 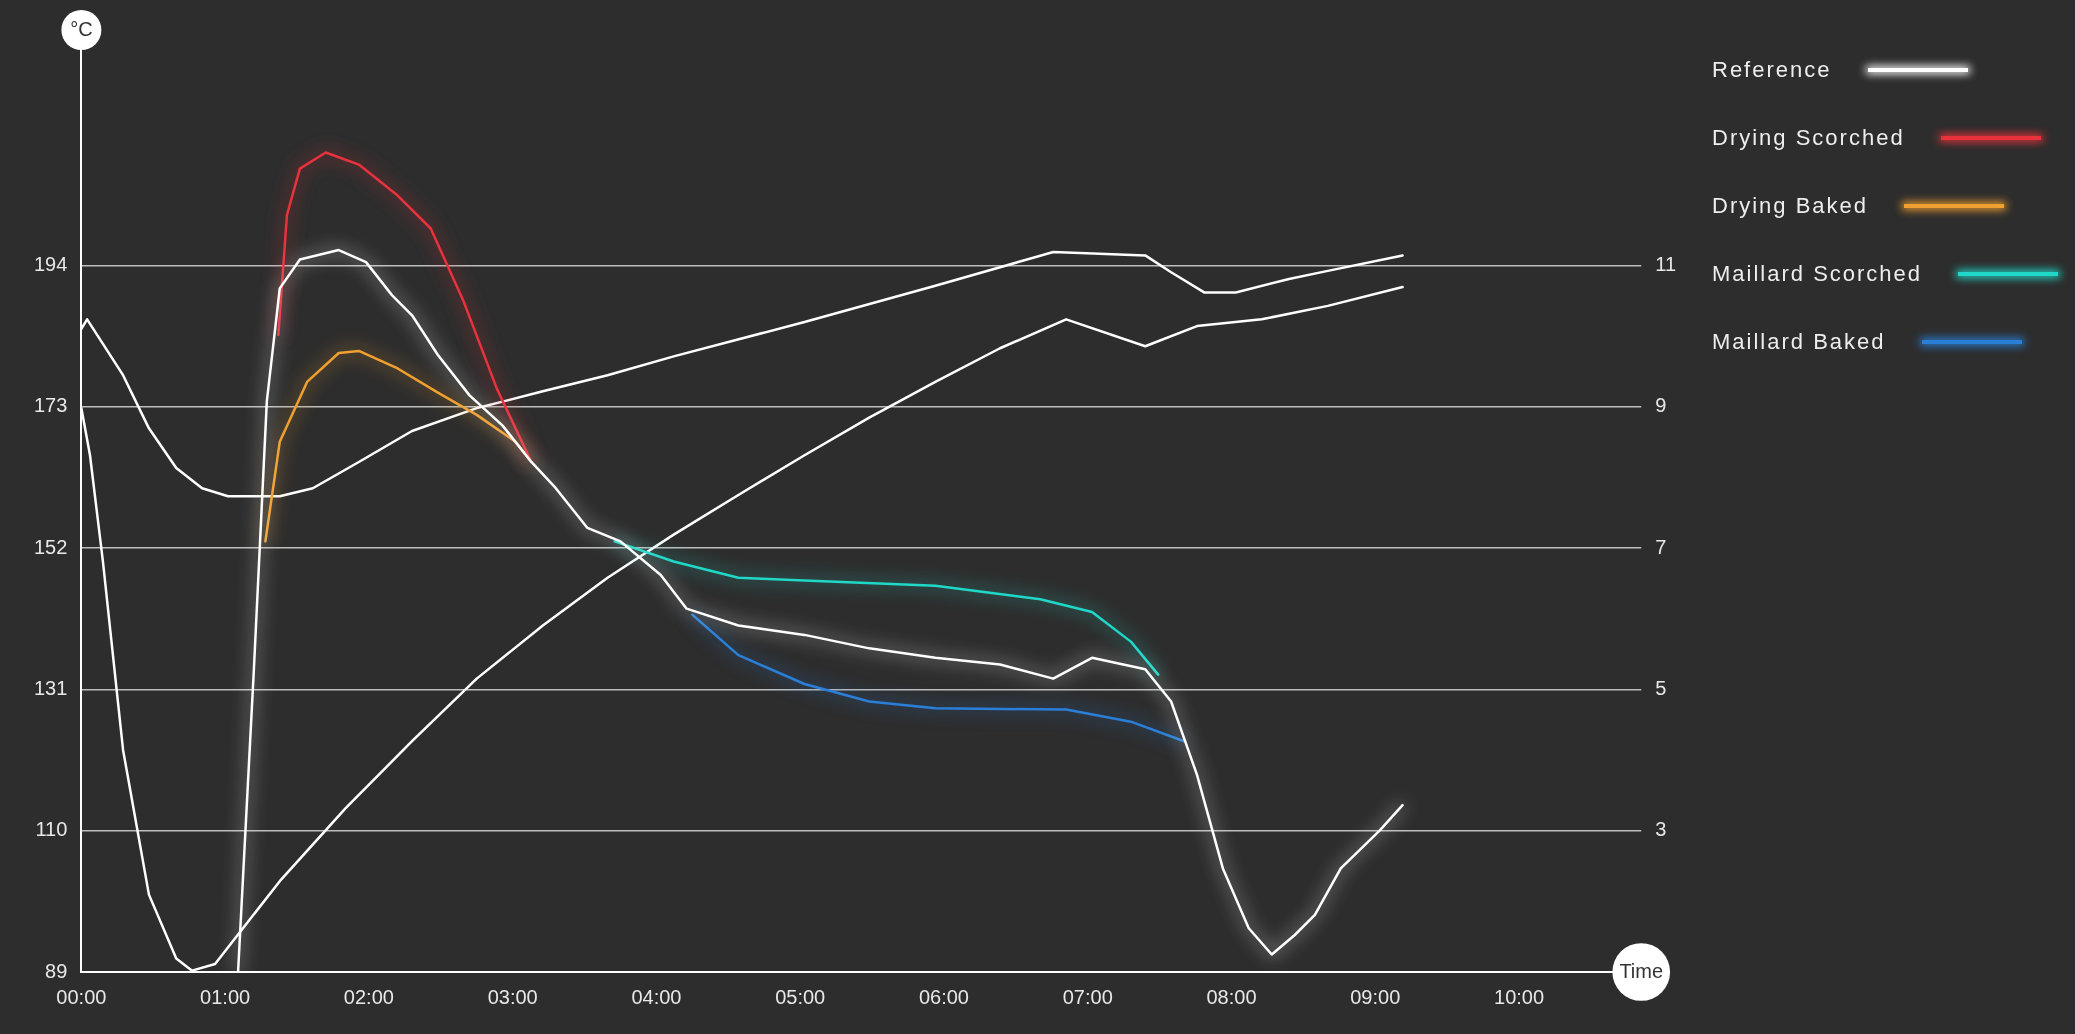 I want to click on y2-tick-label: 3, so click(x=1661, y=829).